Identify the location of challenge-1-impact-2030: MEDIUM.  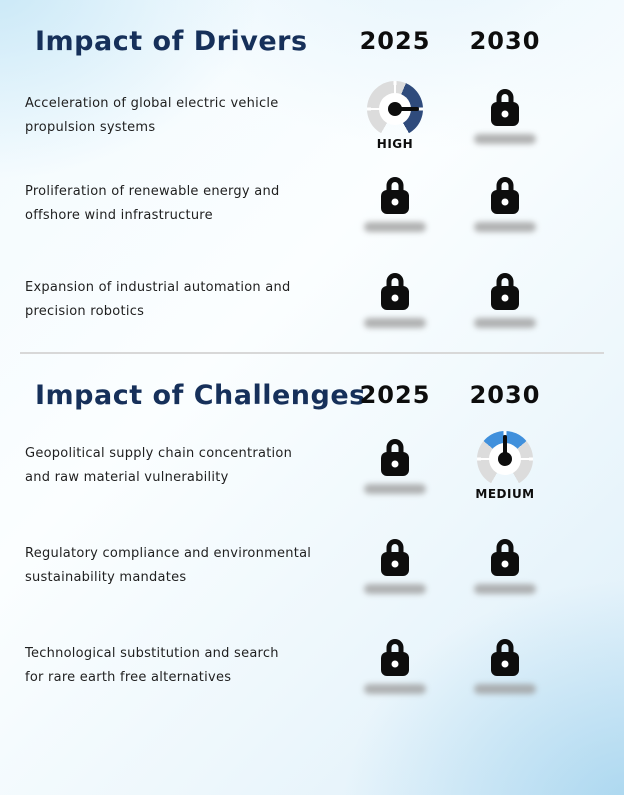
(504, 466).